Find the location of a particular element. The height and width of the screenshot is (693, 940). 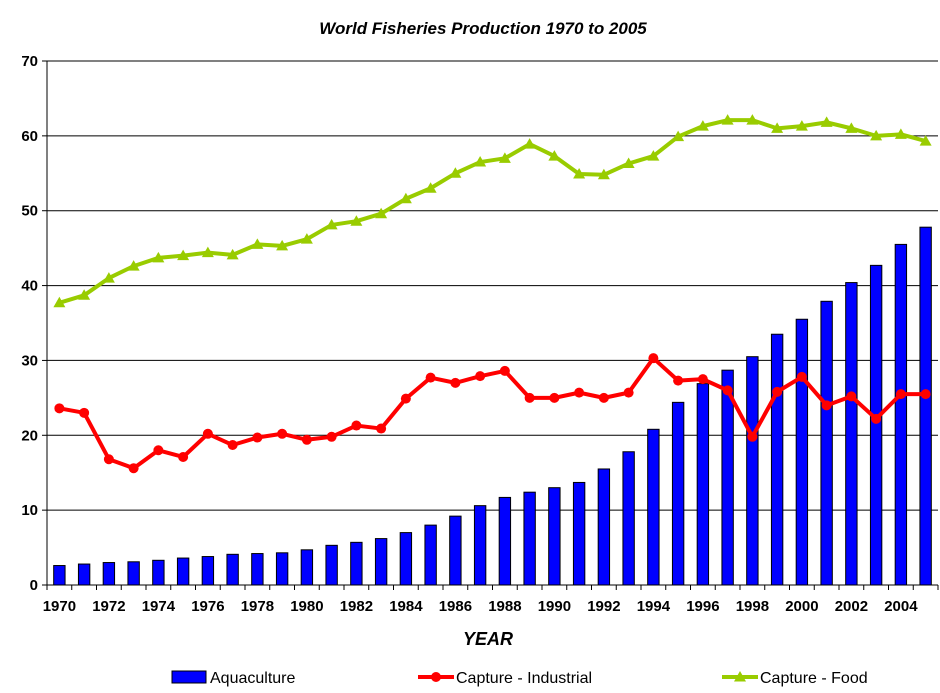

x-tick-label: 1998 is located at coordinates (752, 606).